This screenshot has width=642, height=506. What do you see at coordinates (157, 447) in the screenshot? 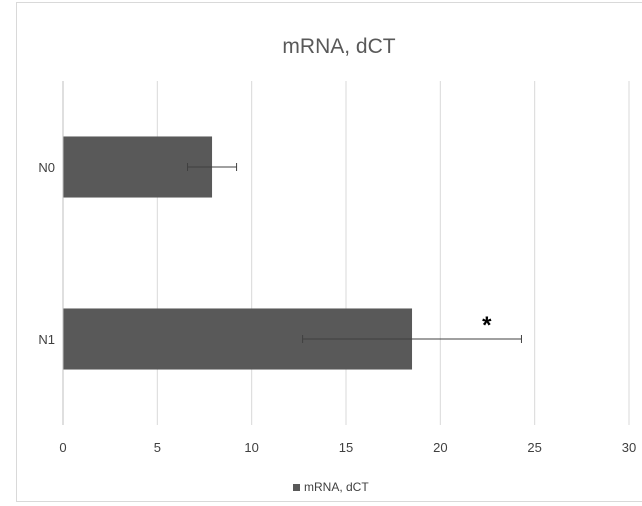
I see `x-tick-label-5: 5` at bounding box center [157, 447].